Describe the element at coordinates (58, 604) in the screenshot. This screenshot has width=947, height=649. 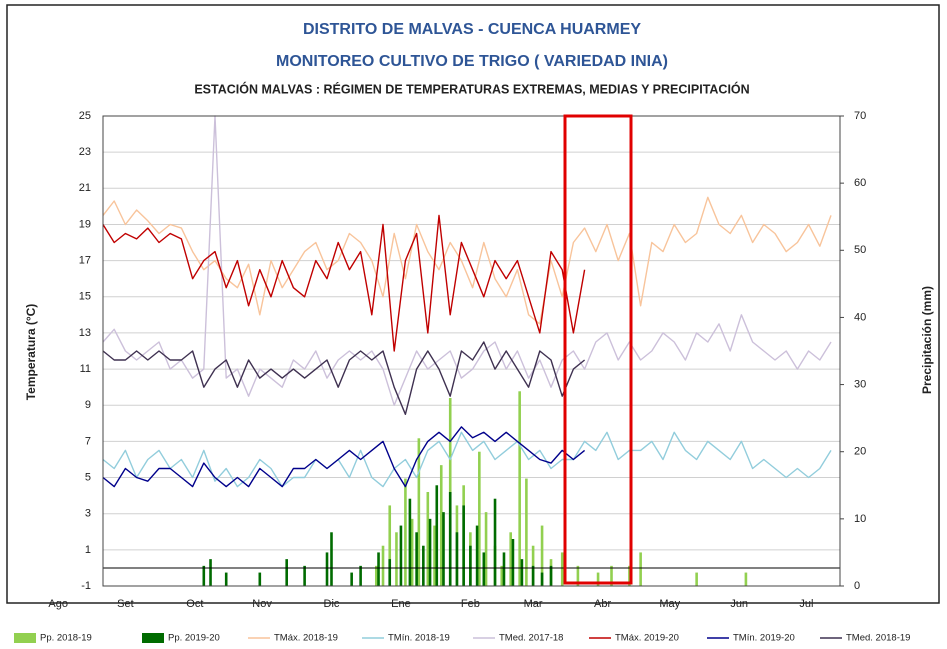
I see `x-tick-label: Ago` at that location.